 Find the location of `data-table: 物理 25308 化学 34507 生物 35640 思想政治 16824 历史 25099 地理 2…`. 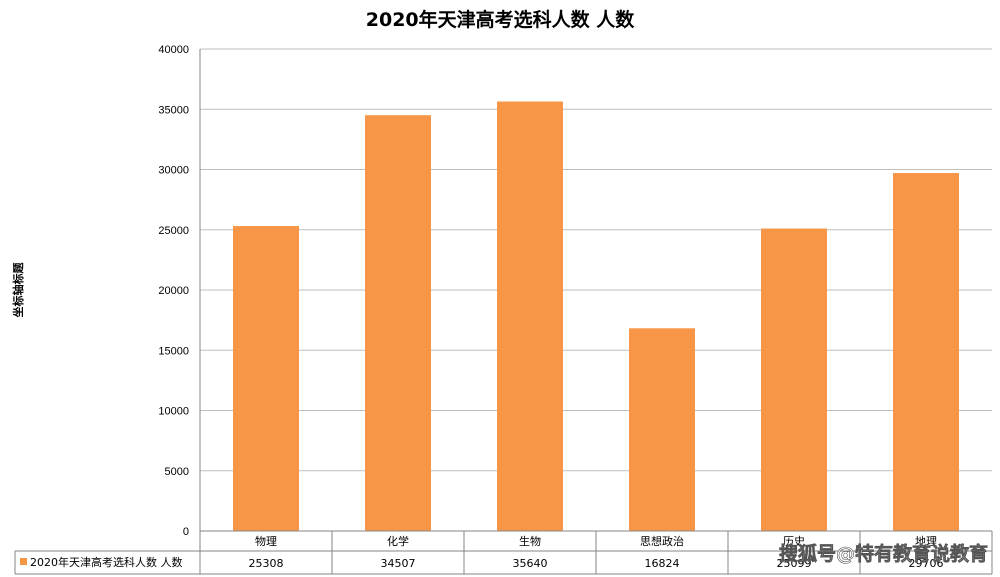

data-table: 物理 25308 化学 34507 生物 35640 思想政治 16824 历史 25099 地理 2… is located at coordinates (503, 552).